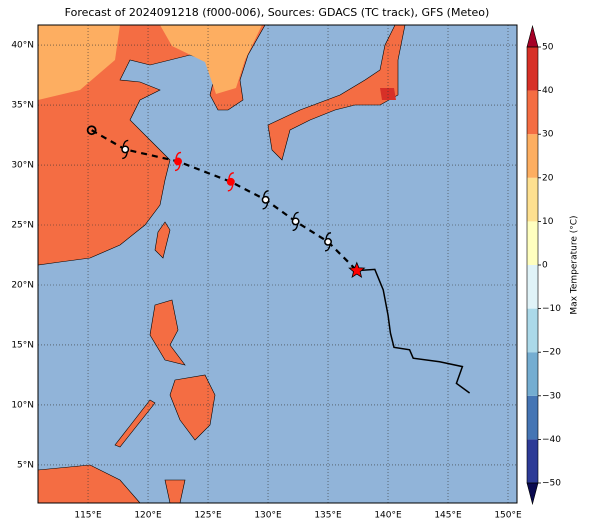  I want to click on y-tick-label: 20°N, so click(22, 285).